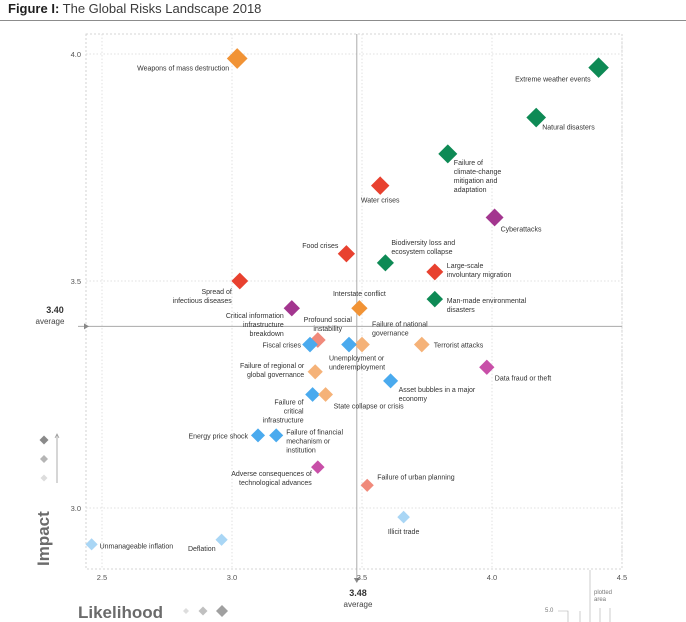 The image size is (686, 622). What do you see at coordinates (328, 320) in the screenshot?
I see `risk-label-line: Profound social` at bounding box center [328, 320].